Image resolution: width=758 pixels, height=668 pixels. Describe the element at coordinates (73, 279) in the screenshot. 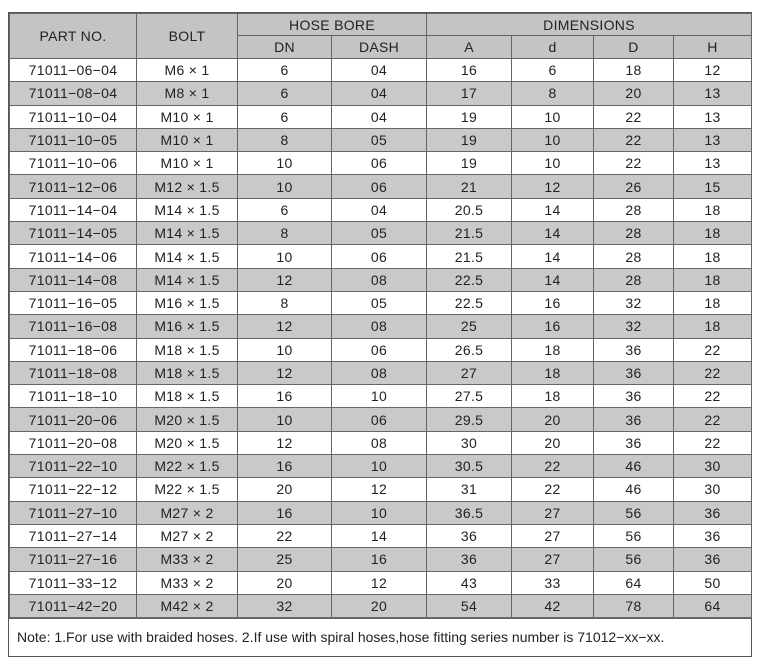

I see `table-cell: 71011−14−08` at that location.